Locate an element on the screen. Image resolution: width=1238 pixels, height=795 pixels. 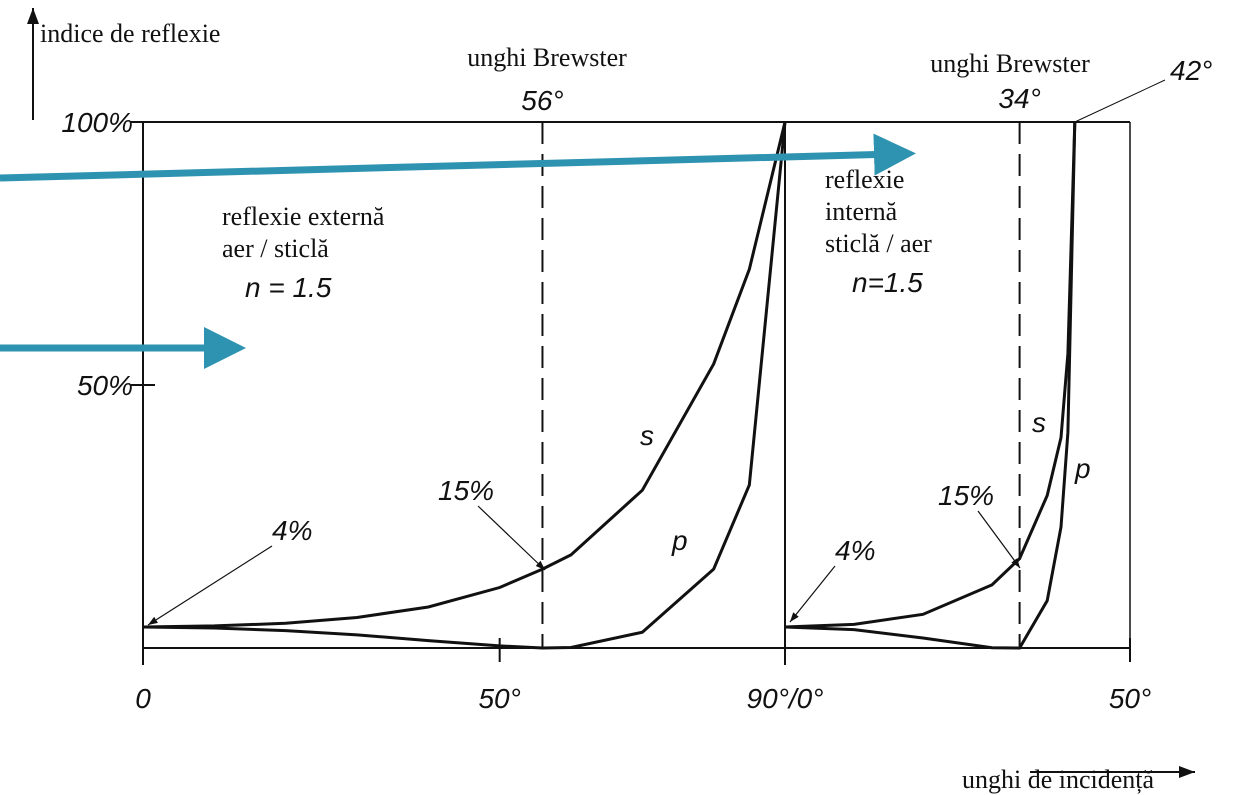
panel-title: aer / sticlă is located at coordinates (275, 248).